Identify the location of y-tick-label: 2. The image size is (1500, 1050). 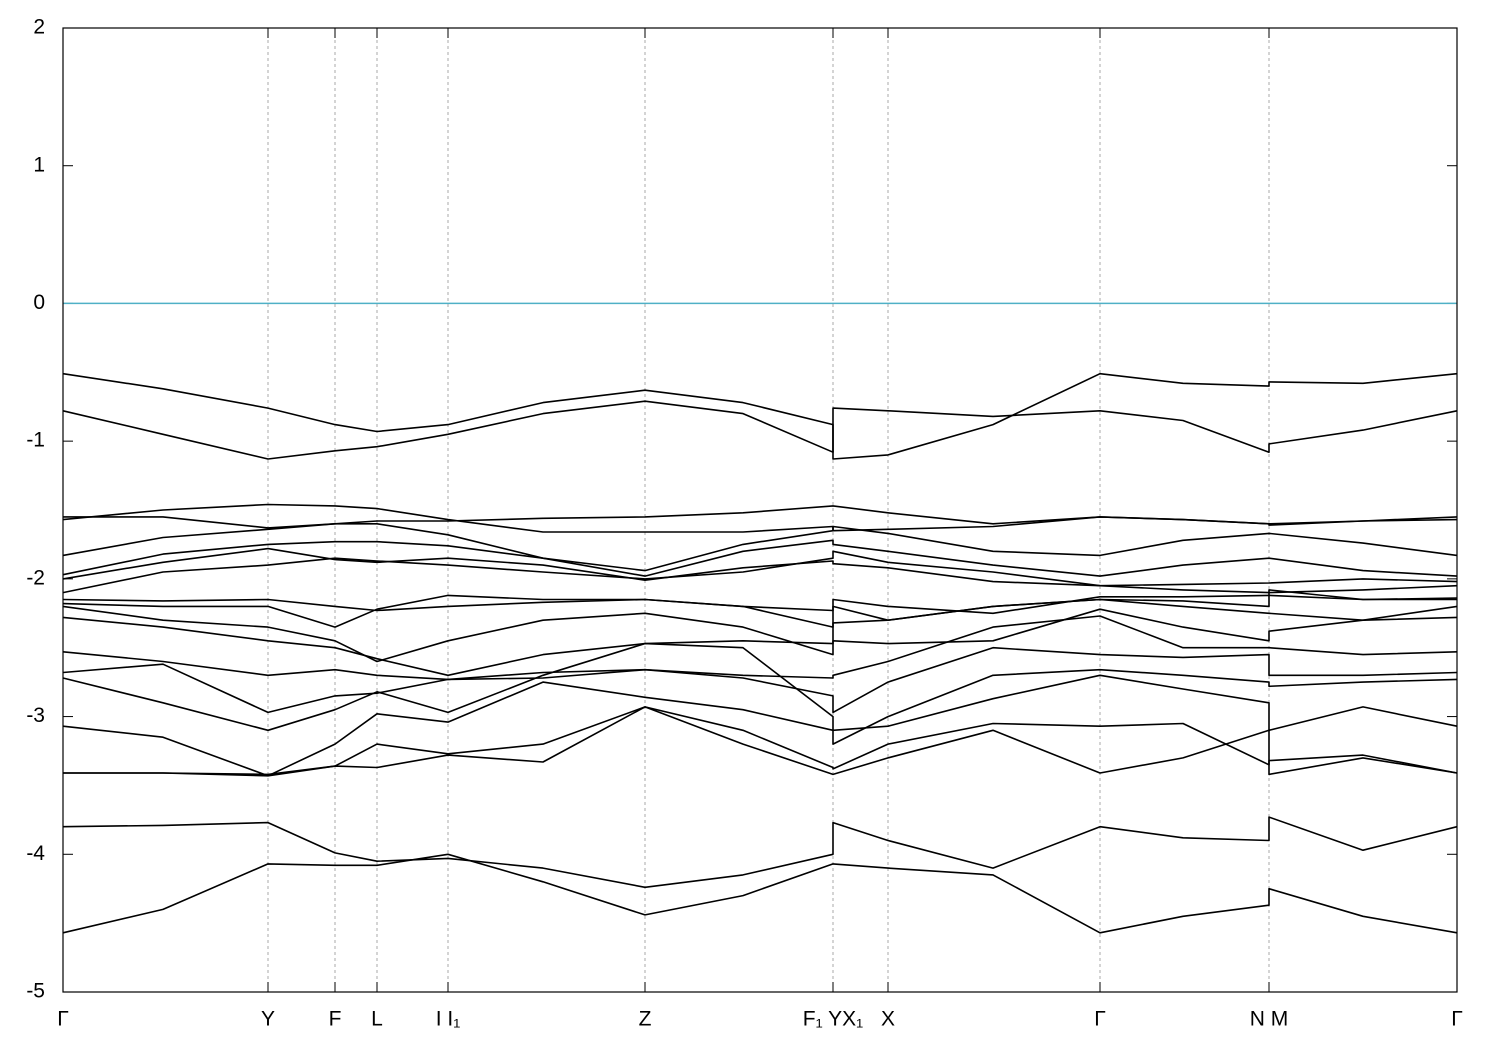
(39, 27).